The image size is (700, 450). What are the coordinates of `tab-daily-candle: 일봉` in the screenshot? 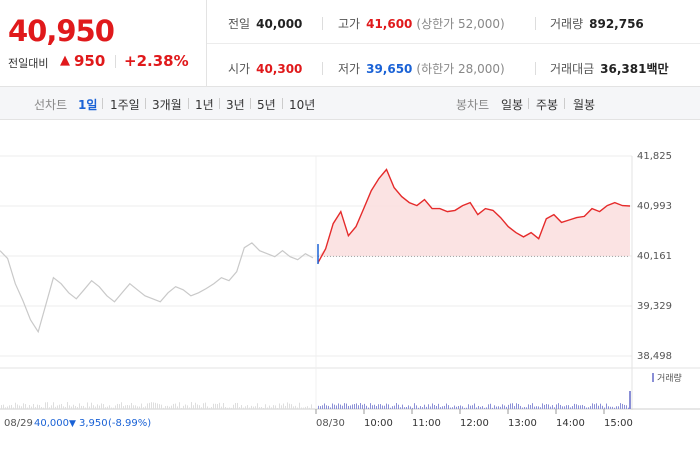 It's located at (512, 105).